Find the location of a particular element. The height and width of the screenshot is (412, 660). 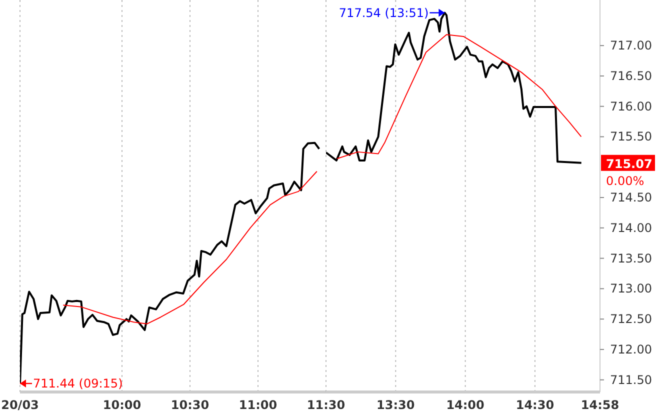

x-tick-label: 14:00 is located at coordinates (465, 405).